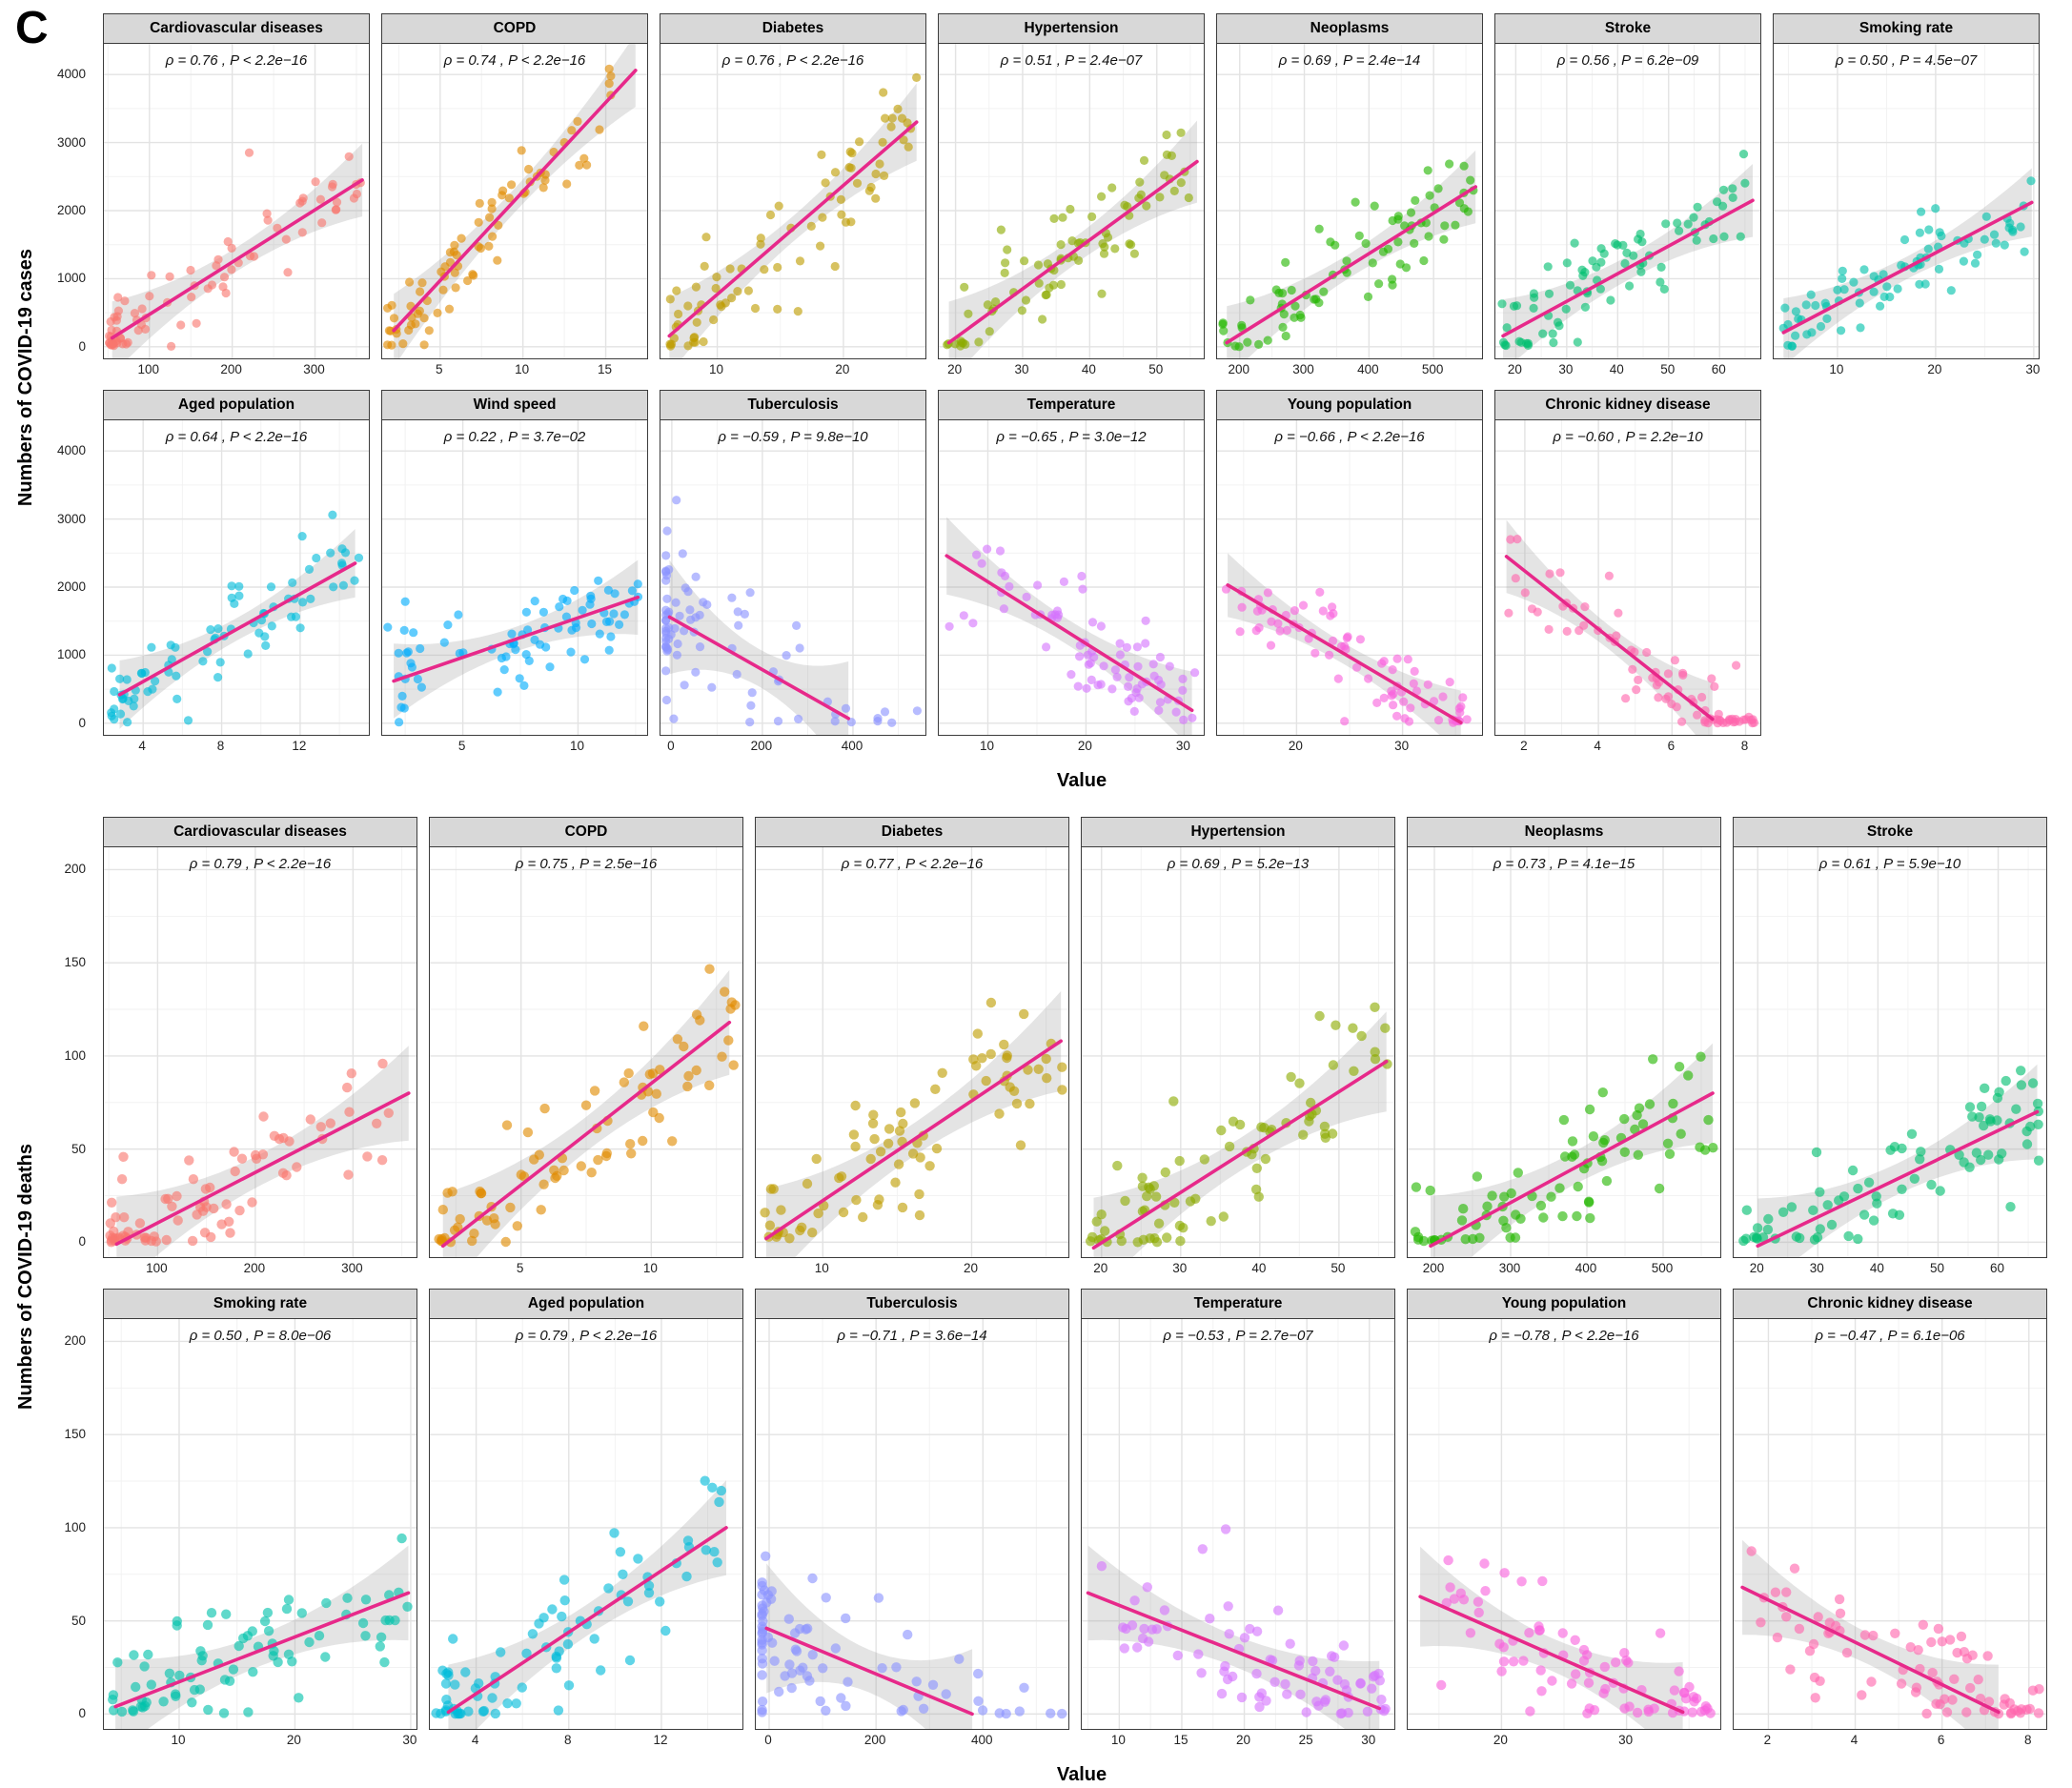 This screenshot has width=2072, height=1788. I want to click on facet-panel: Wind speed ρ = 0.22 , P = 3.7e−02 5 10, so click(514, 573).